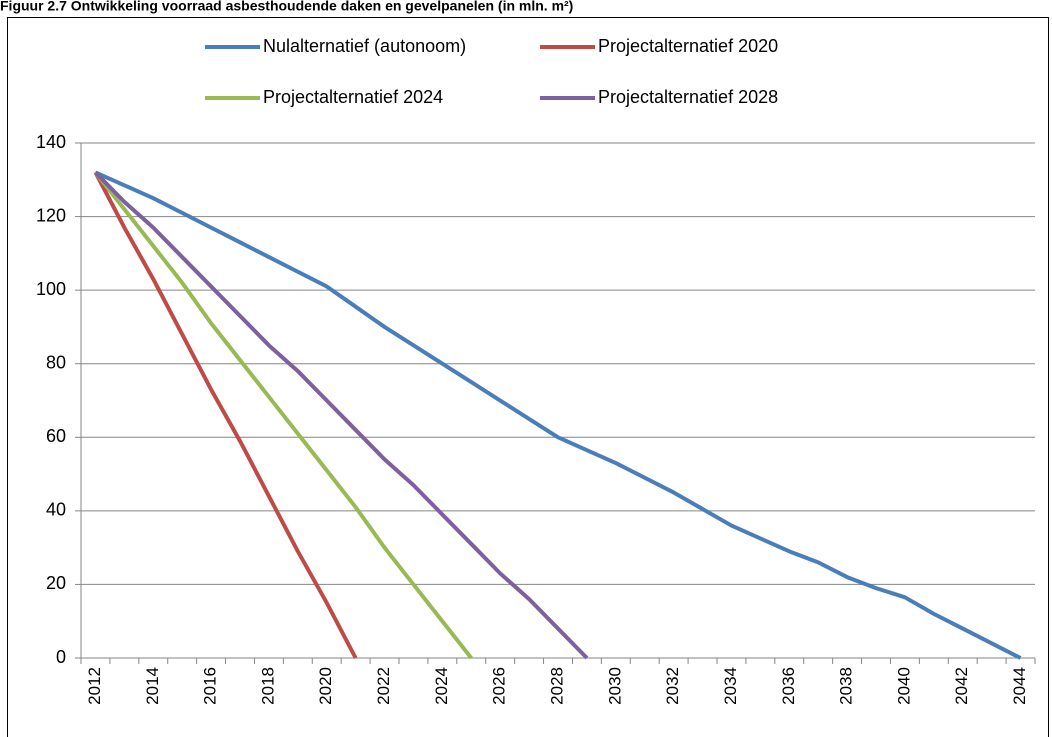 The height and width of the screenshot is (737, 1052). What do you see at coordinates (672, 686) in the screenshot?
I see `x-tick-label: 2032` at bounding box center [672, 686].